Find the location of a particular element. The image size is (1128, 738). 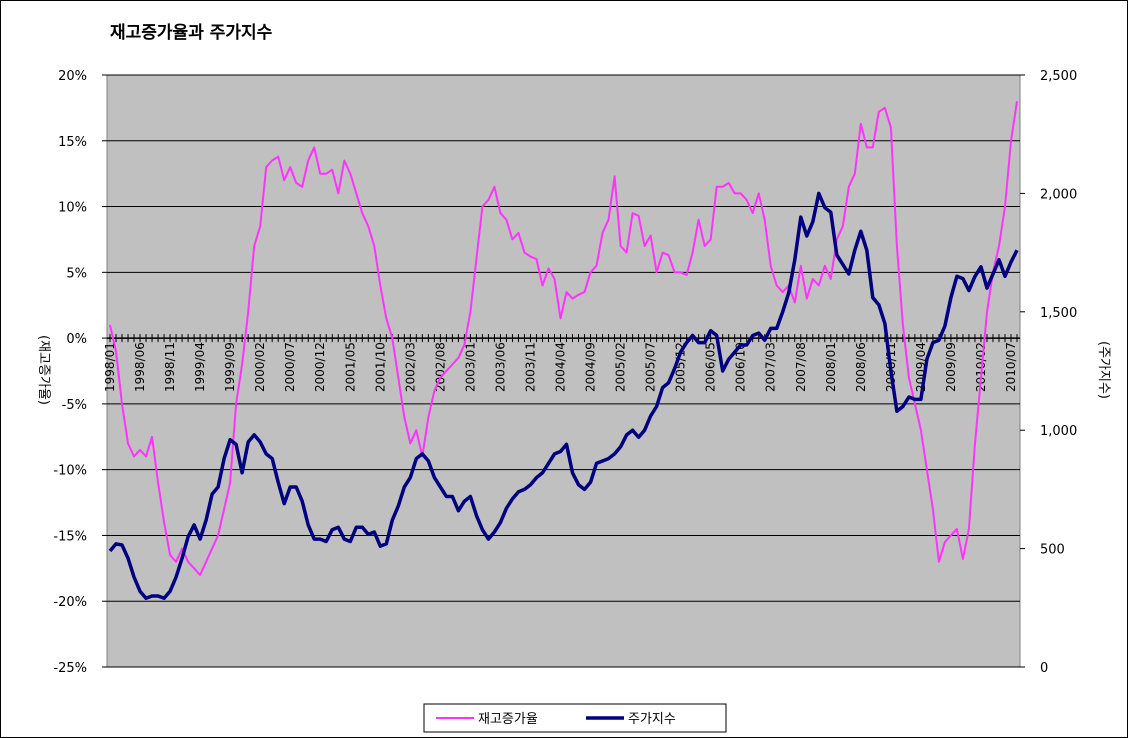

y-tick-label: -20% is located at coordinates (70, 602).